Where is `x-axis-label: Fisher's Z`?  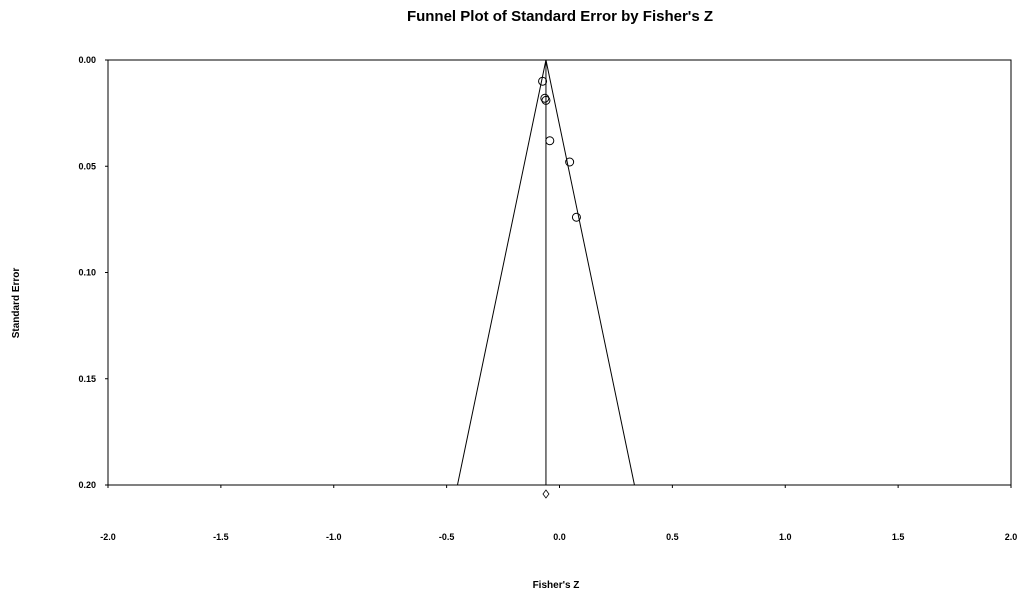
x-axis-label: Fisher's Z is located at coordinates (556, 585).